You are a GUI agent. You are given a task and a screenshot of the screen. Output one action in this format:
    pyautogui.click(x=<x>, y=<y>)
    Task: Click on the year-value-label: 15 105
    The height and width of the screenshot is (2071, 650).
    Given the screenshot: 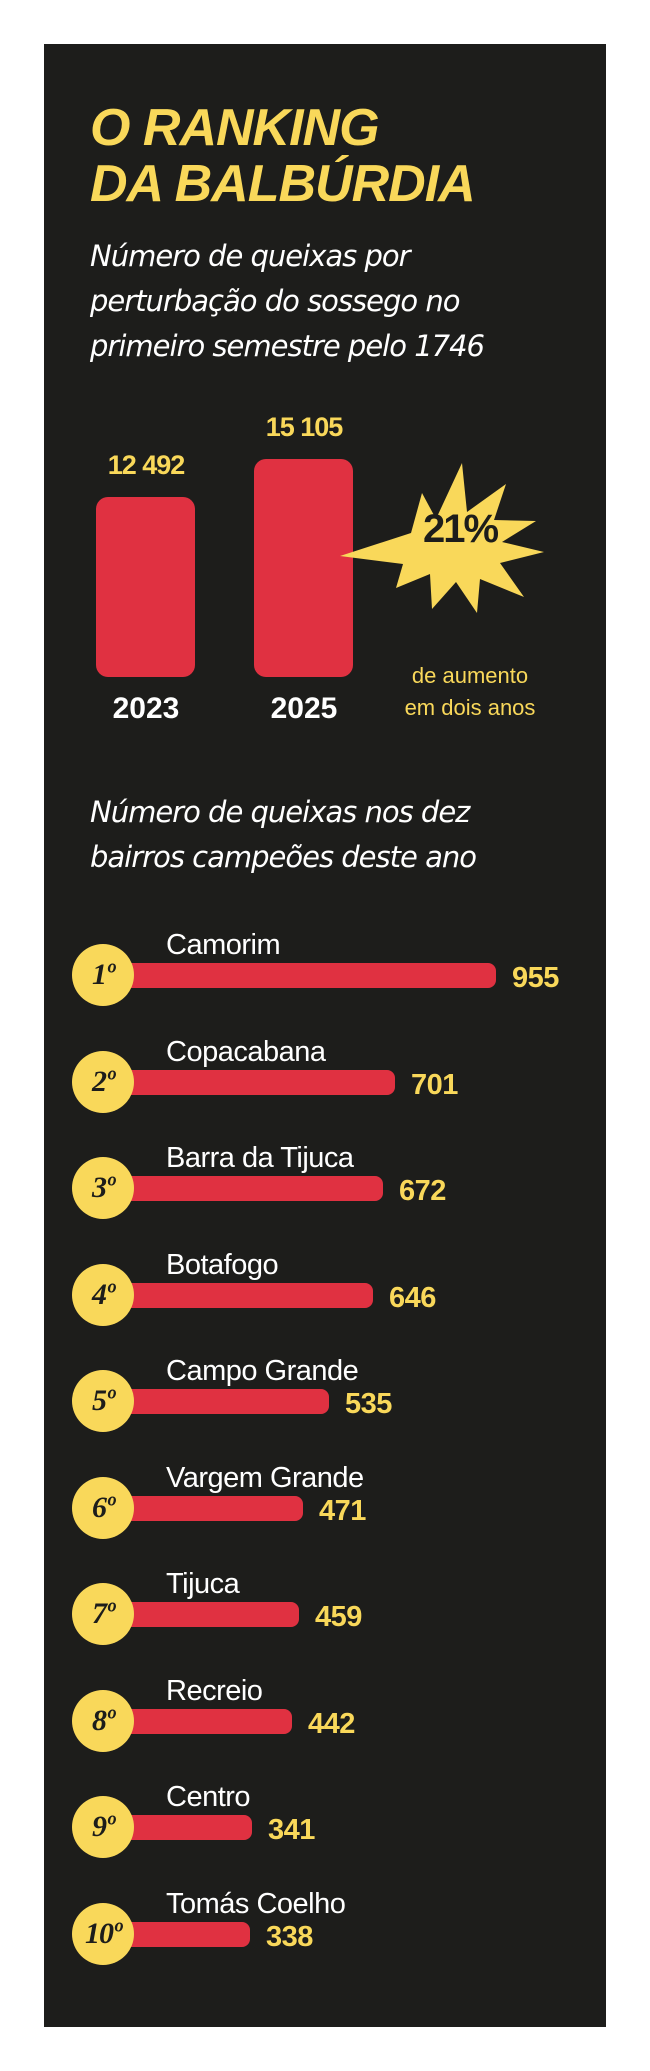 What is the action you would take?
    pyautogui.click(x=304, y=427)
    